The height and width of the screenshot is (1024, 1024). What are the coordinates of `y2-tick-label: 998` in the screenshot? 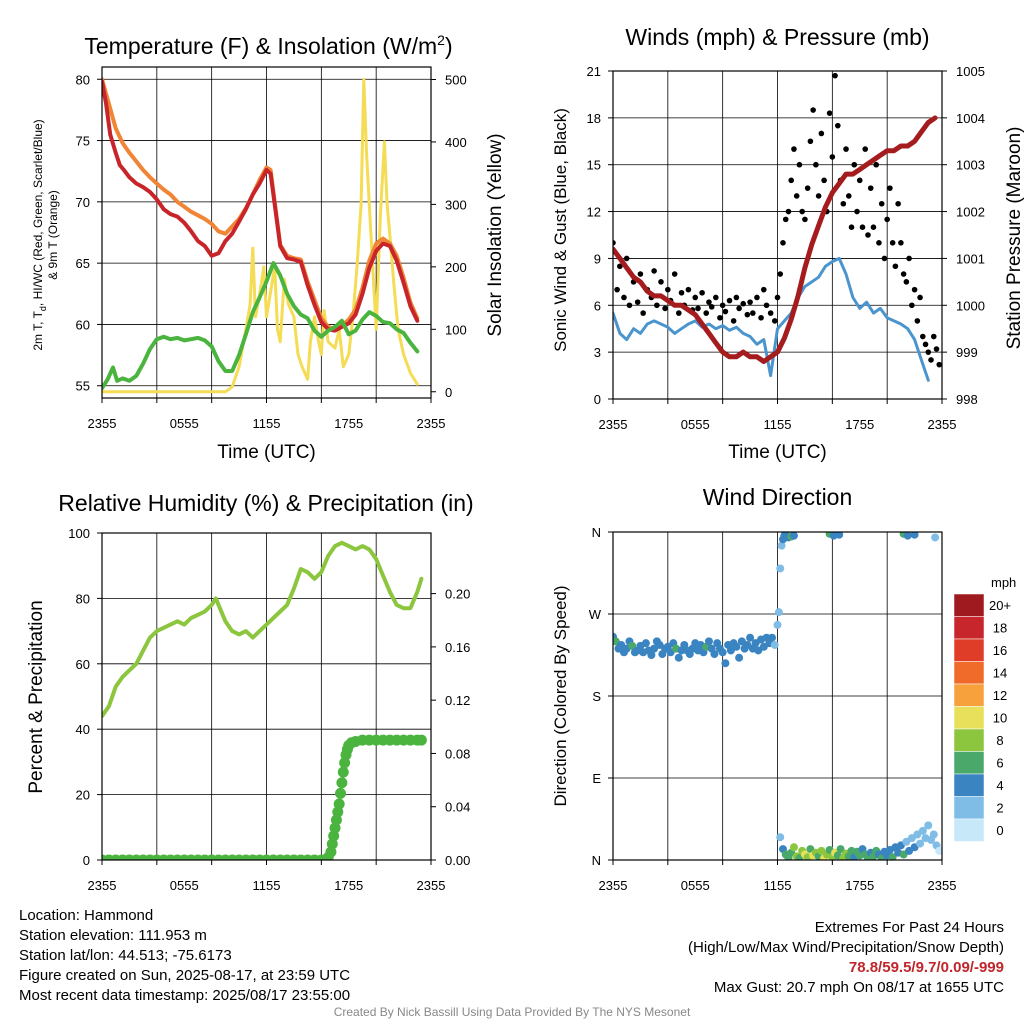 It's located at (967, 399).